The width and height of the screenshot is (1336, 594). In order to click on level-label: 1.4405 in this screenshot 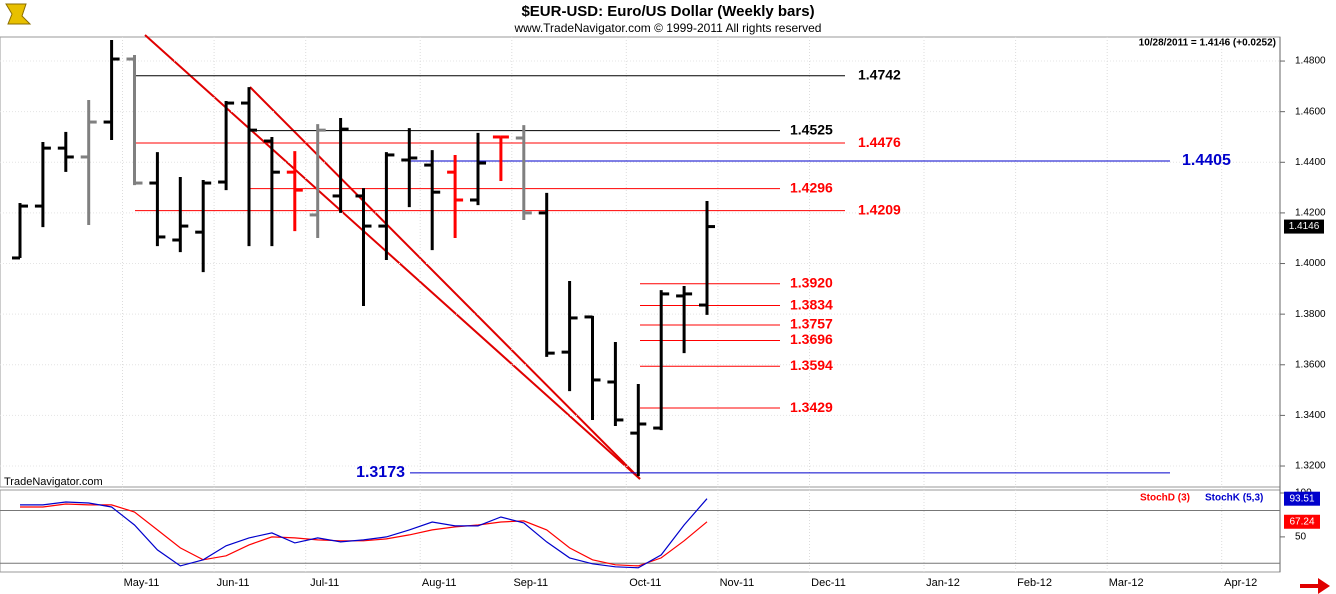, I will do `click(1206, 160)`.